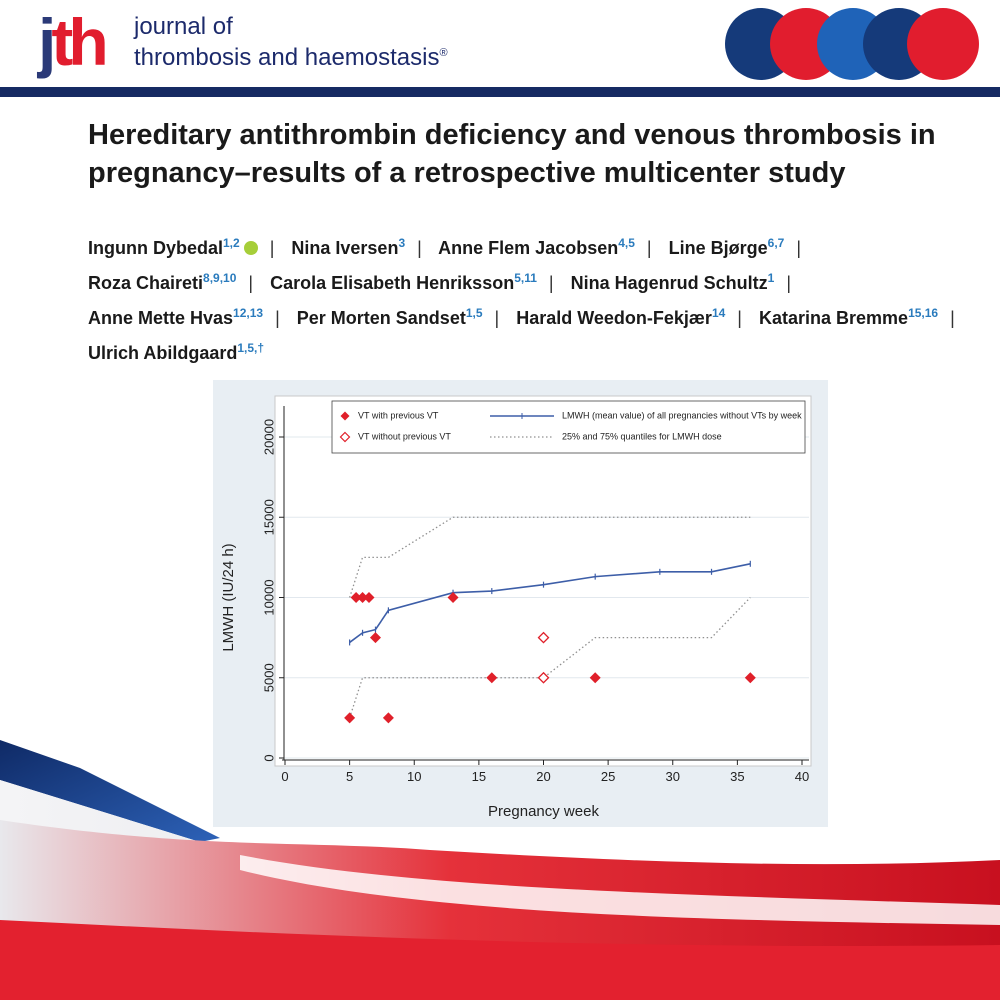  What do you see at coordinates (642, 436) in the screenshot?
I see `legend-label: 25% and 75% quantiles for LMWH dose` at bounding box center [642, 436].